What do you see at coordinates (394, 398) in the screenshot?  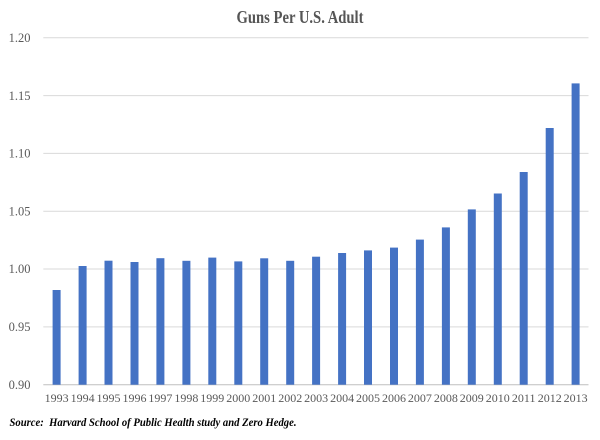 I see `svg-text: 2006` at bounding box center [394, 398].